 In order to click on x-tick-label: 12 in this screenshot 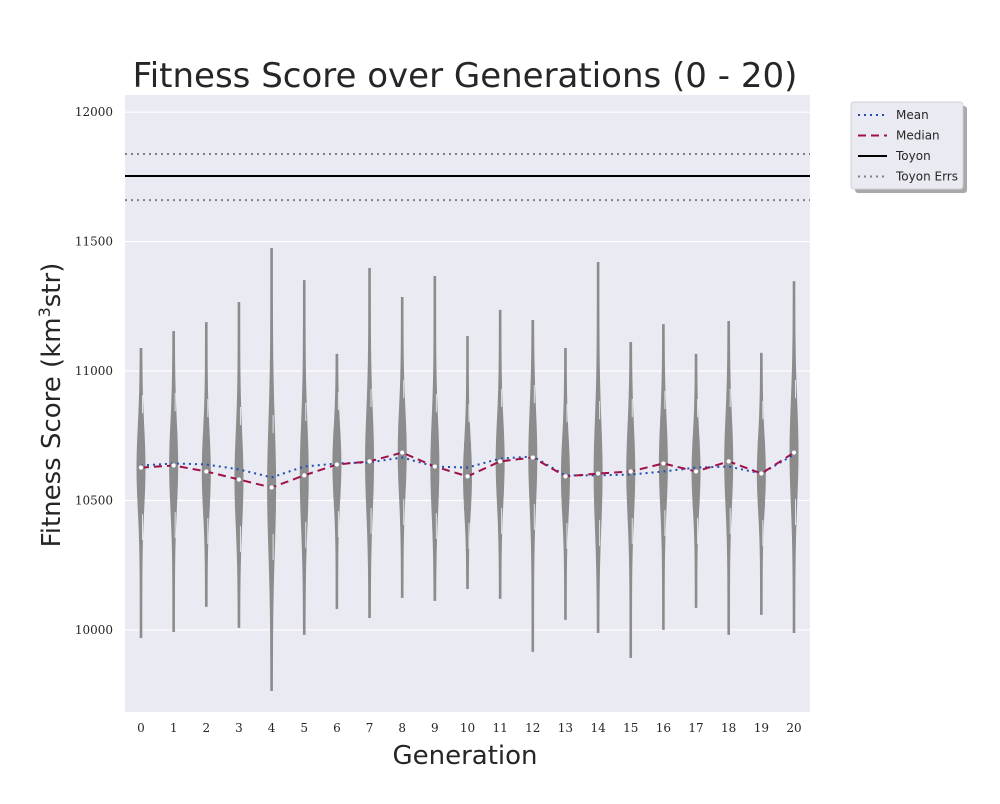, I will do `click(532, 728)`.